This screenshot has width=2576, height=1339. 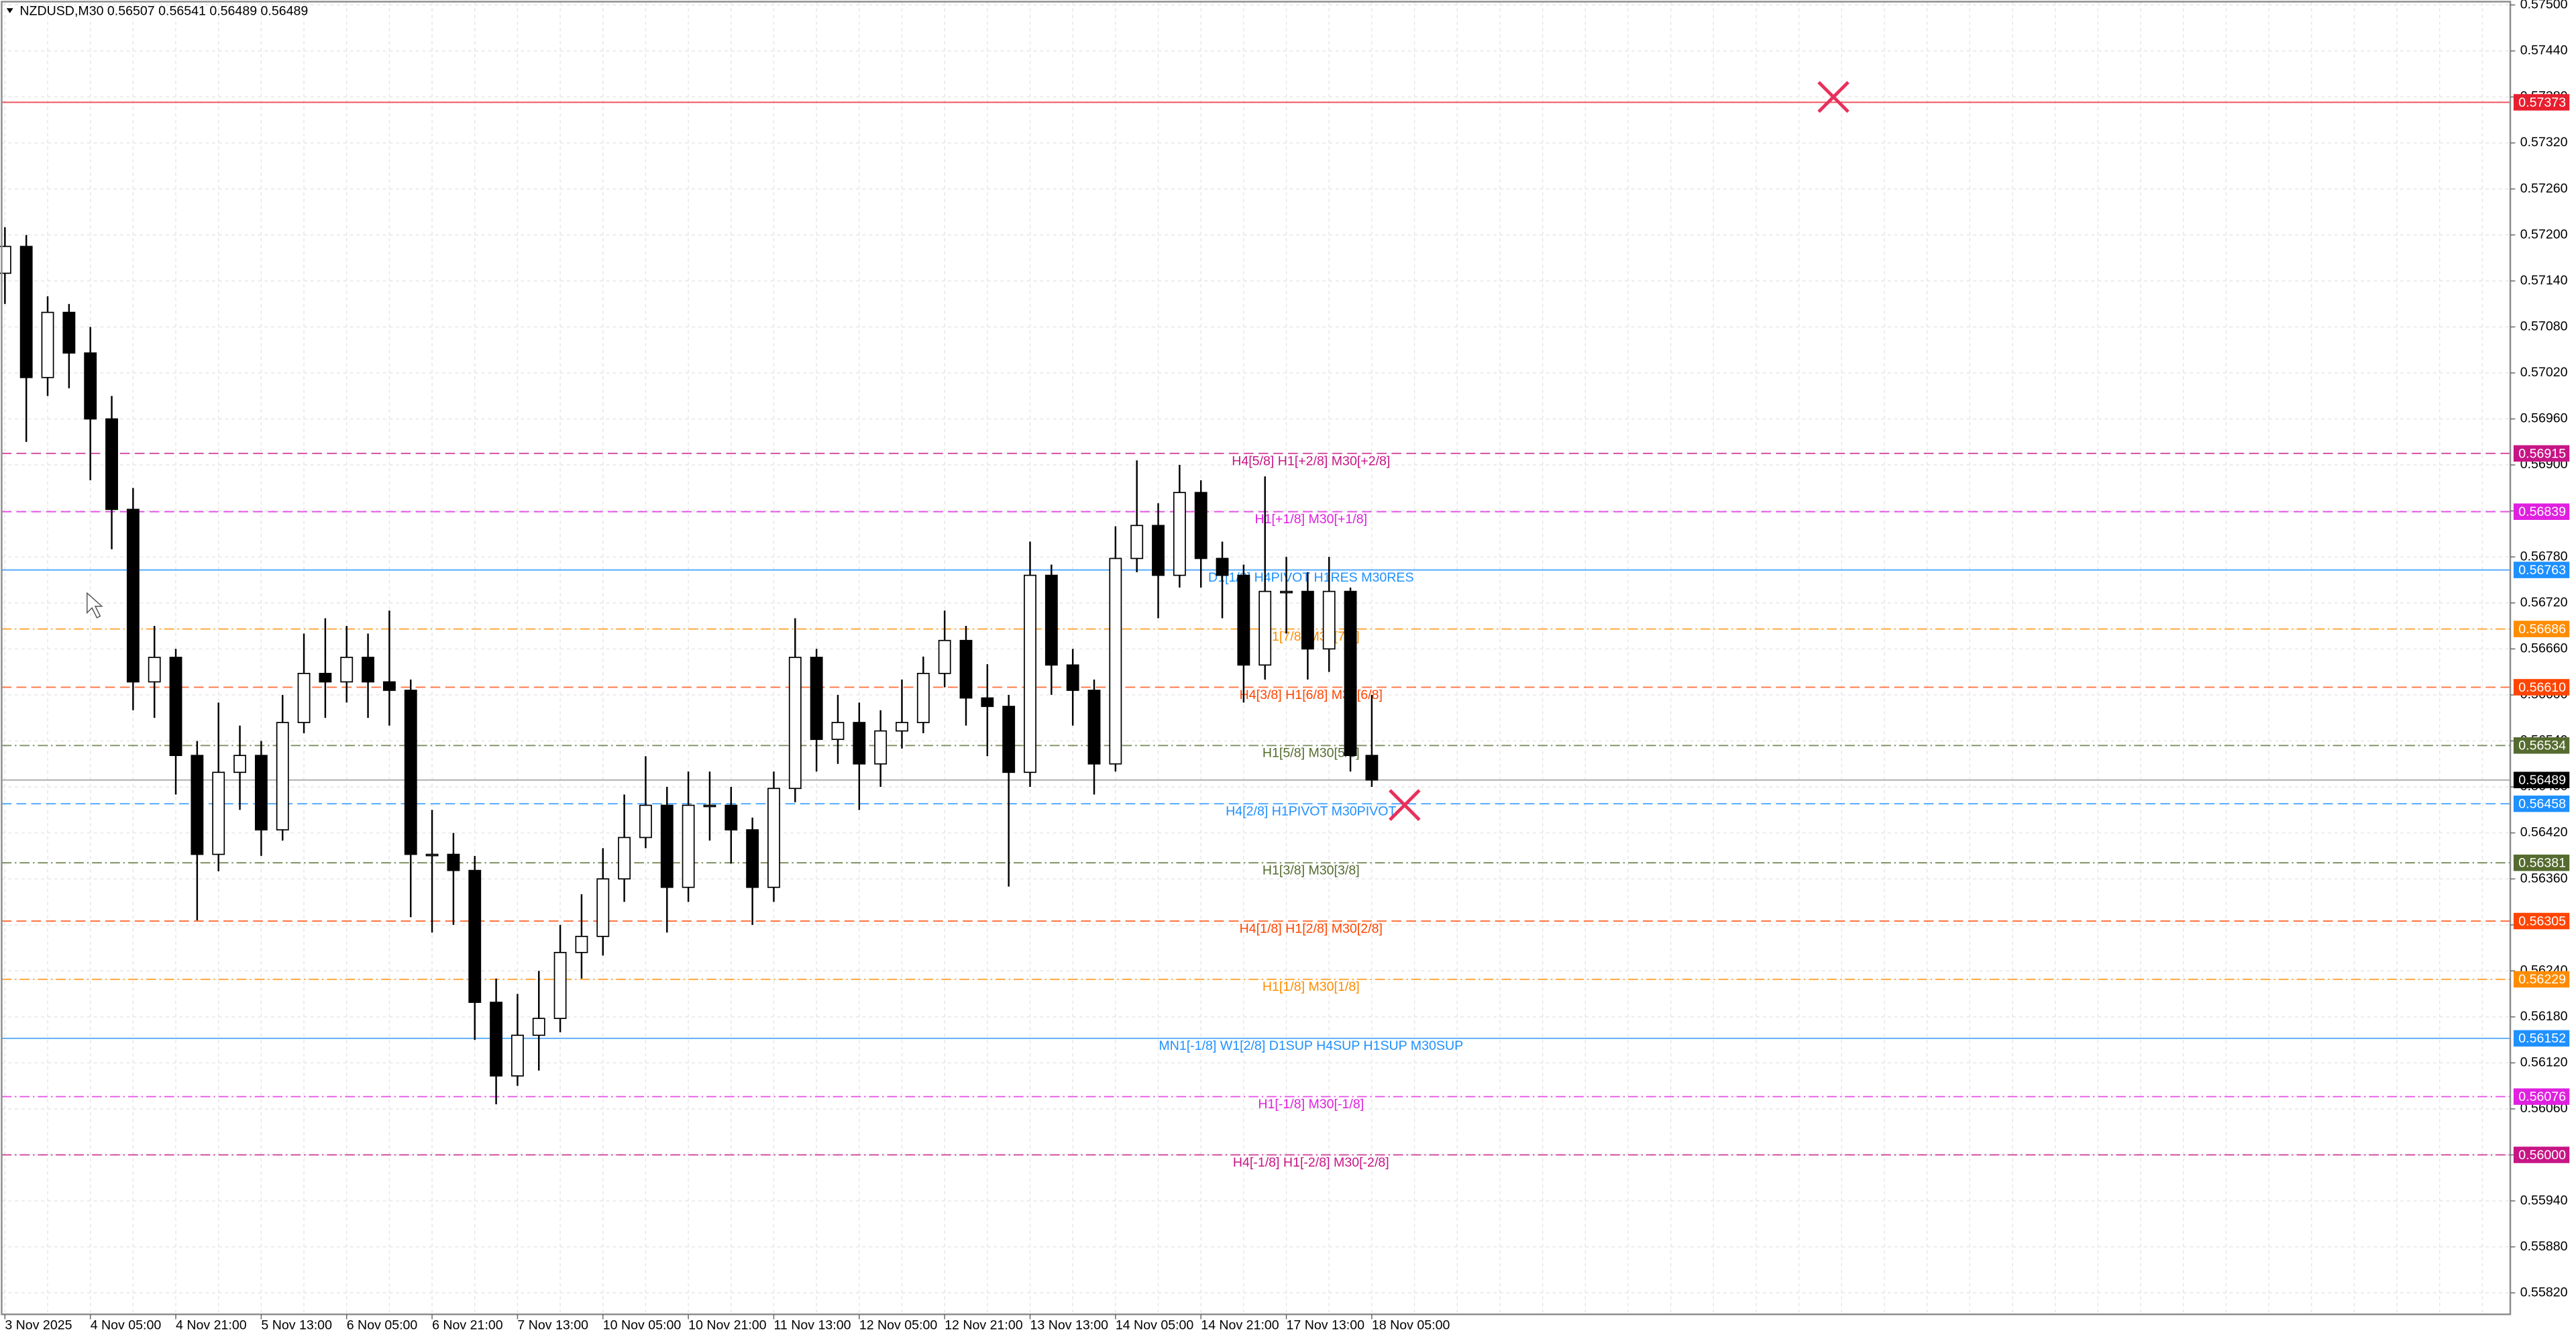 I want to click on level-price-label: 0.56305, so click(x=2542, y=921).